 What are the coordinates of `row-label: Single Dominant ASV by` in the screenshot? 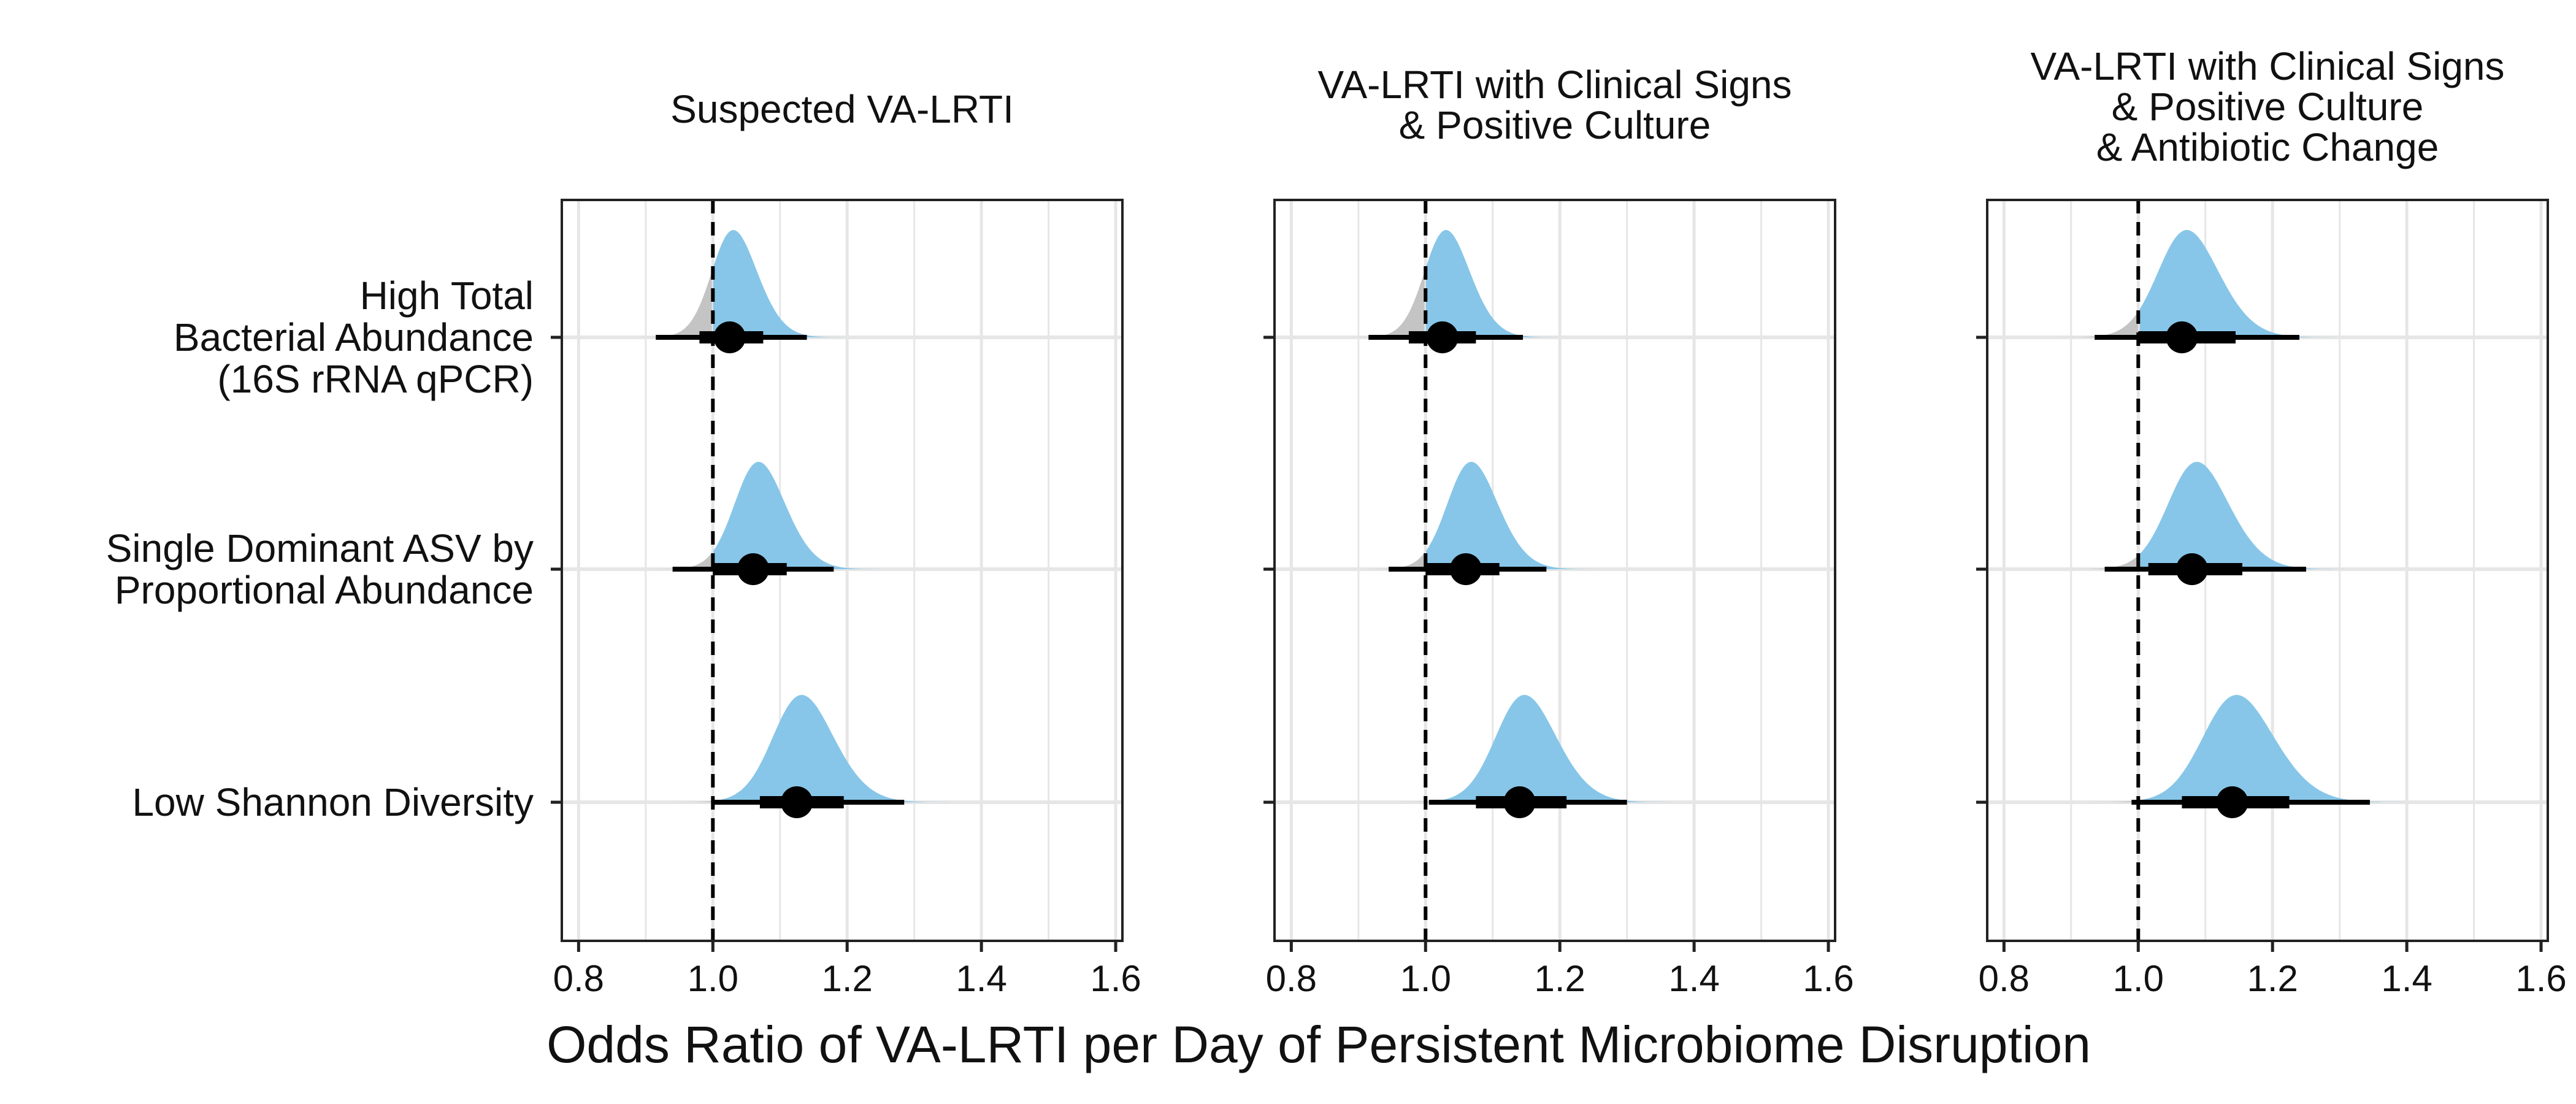 It's located at (320, 548).